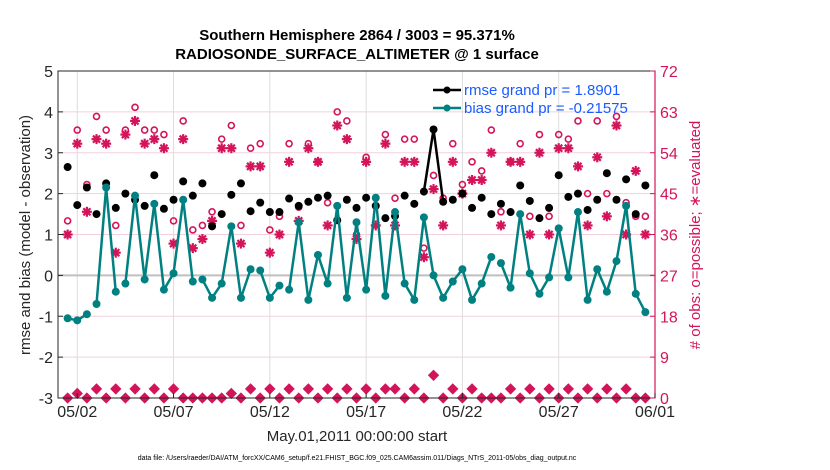 This screenshot has width=830, height=470. I want to click on y-ticks-right: 0 9 18 27 36 45 54 63 72, so click(664, 236).